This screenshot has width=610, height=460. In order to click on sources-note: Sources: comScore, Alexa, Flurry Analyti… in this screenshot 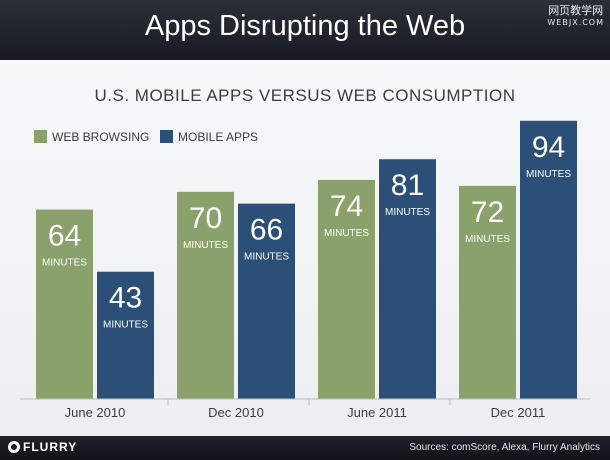, I will do `click(504, 447)`.